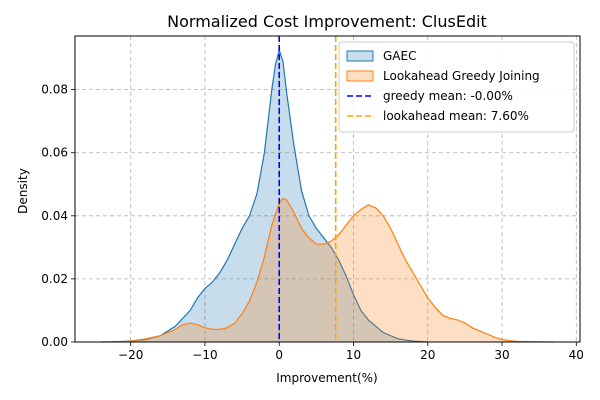  Describe the element at coordinates (307, 189) in the screenshot. I see `mean-lines` at that location.